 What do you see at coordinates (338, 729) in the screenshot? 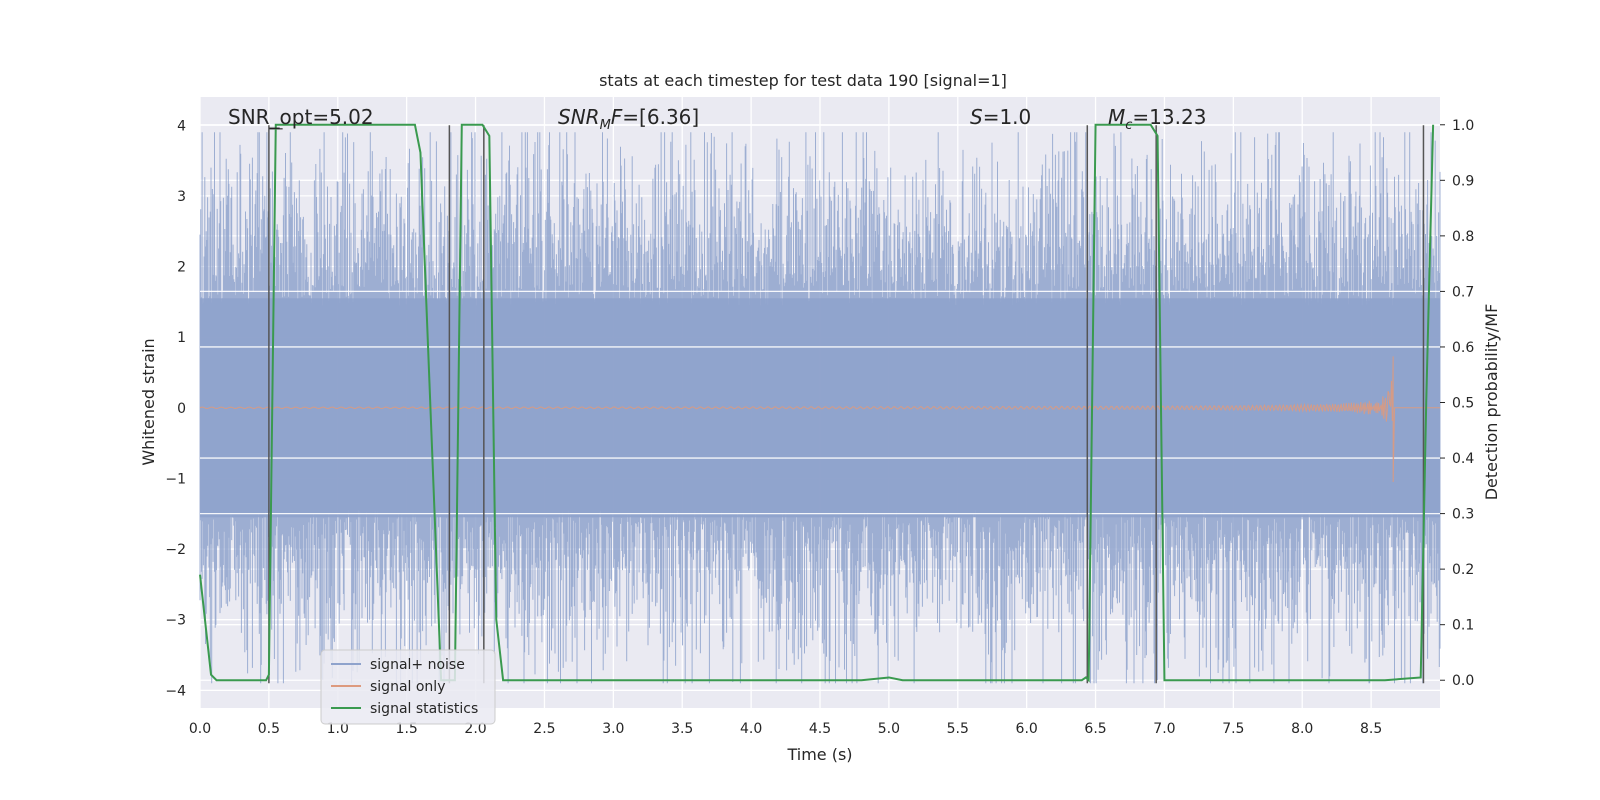
I see `x-tick-label: 1.0` at bounding box center [338, 729].